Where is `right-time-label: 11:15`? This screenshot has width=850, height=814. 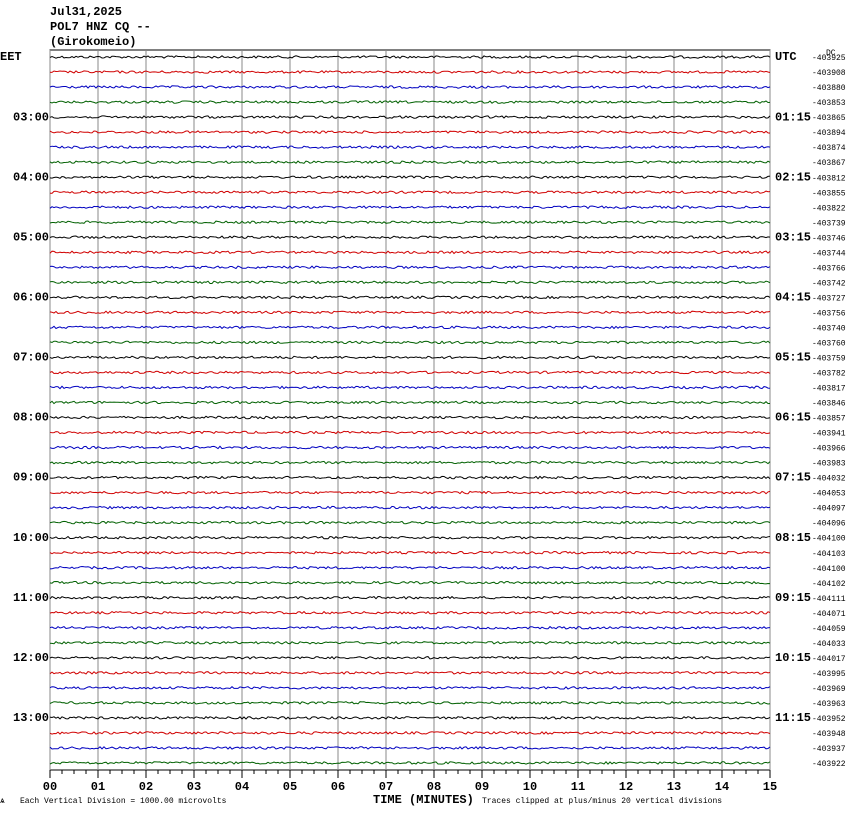
right-time-label: 11:15 is located at coordinates (793, 718).